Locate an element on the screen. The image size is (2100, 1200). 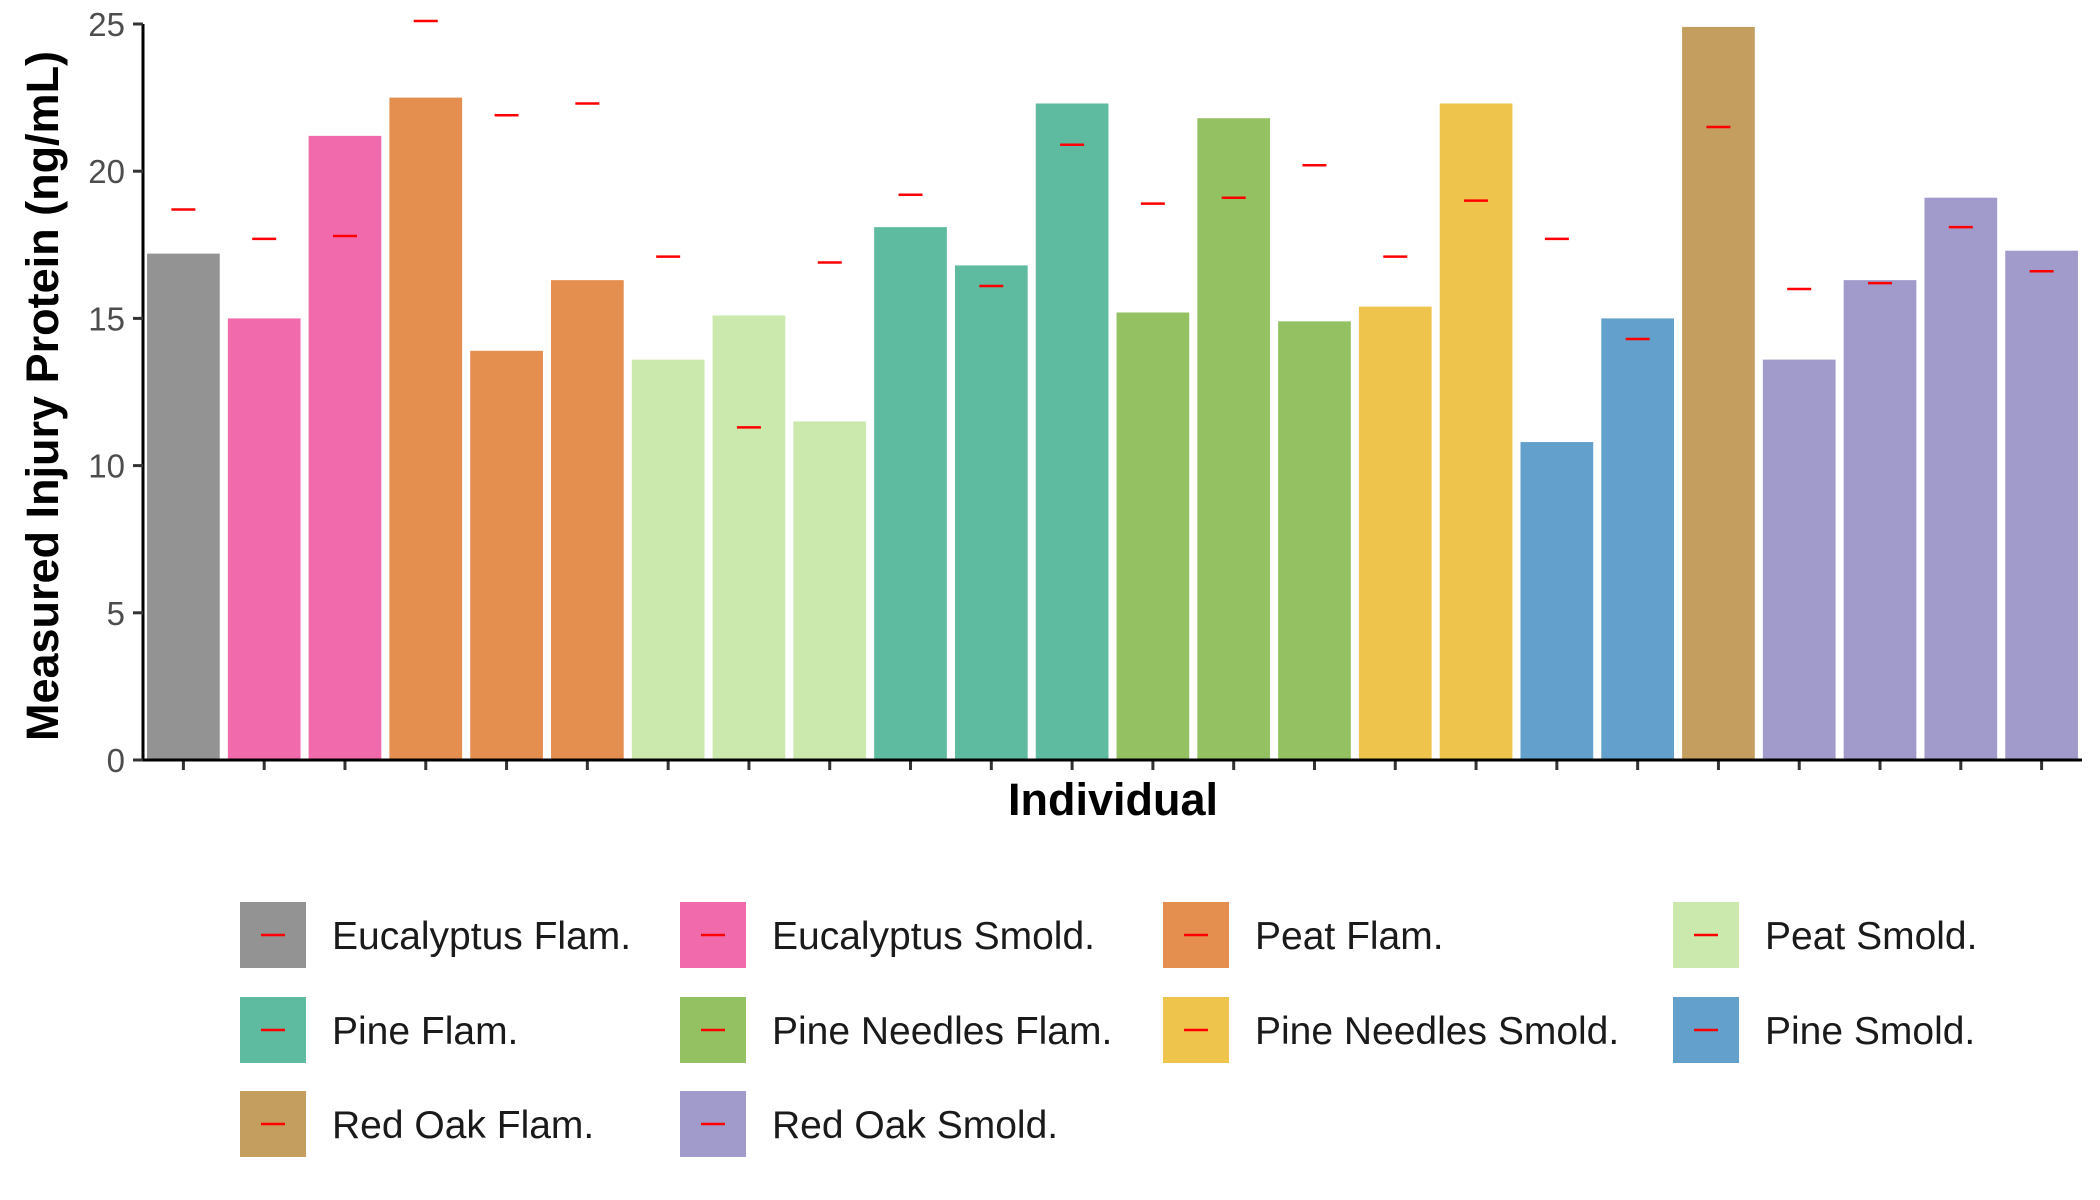
legend-label: Pine Needles Flam. is located at coordinates (942, 1031).